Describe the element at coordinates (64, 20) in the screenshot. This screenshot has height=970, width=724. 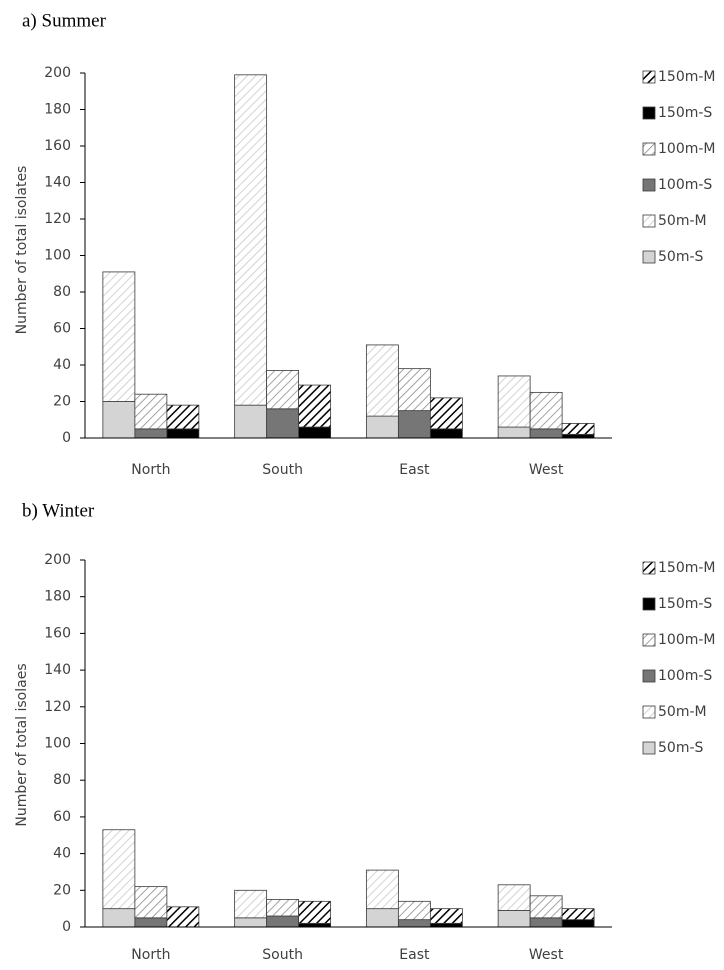
I see `chart-title: a) Summer` at that location.